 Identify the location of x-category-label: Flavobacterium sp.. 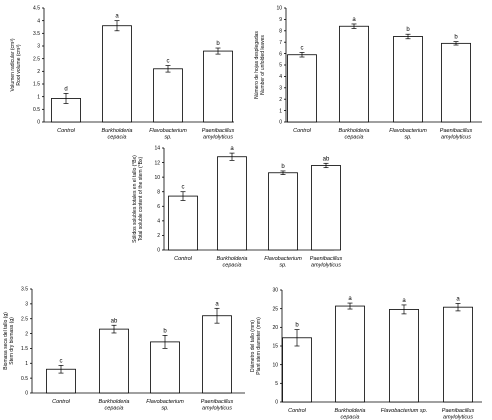
(404, 411).